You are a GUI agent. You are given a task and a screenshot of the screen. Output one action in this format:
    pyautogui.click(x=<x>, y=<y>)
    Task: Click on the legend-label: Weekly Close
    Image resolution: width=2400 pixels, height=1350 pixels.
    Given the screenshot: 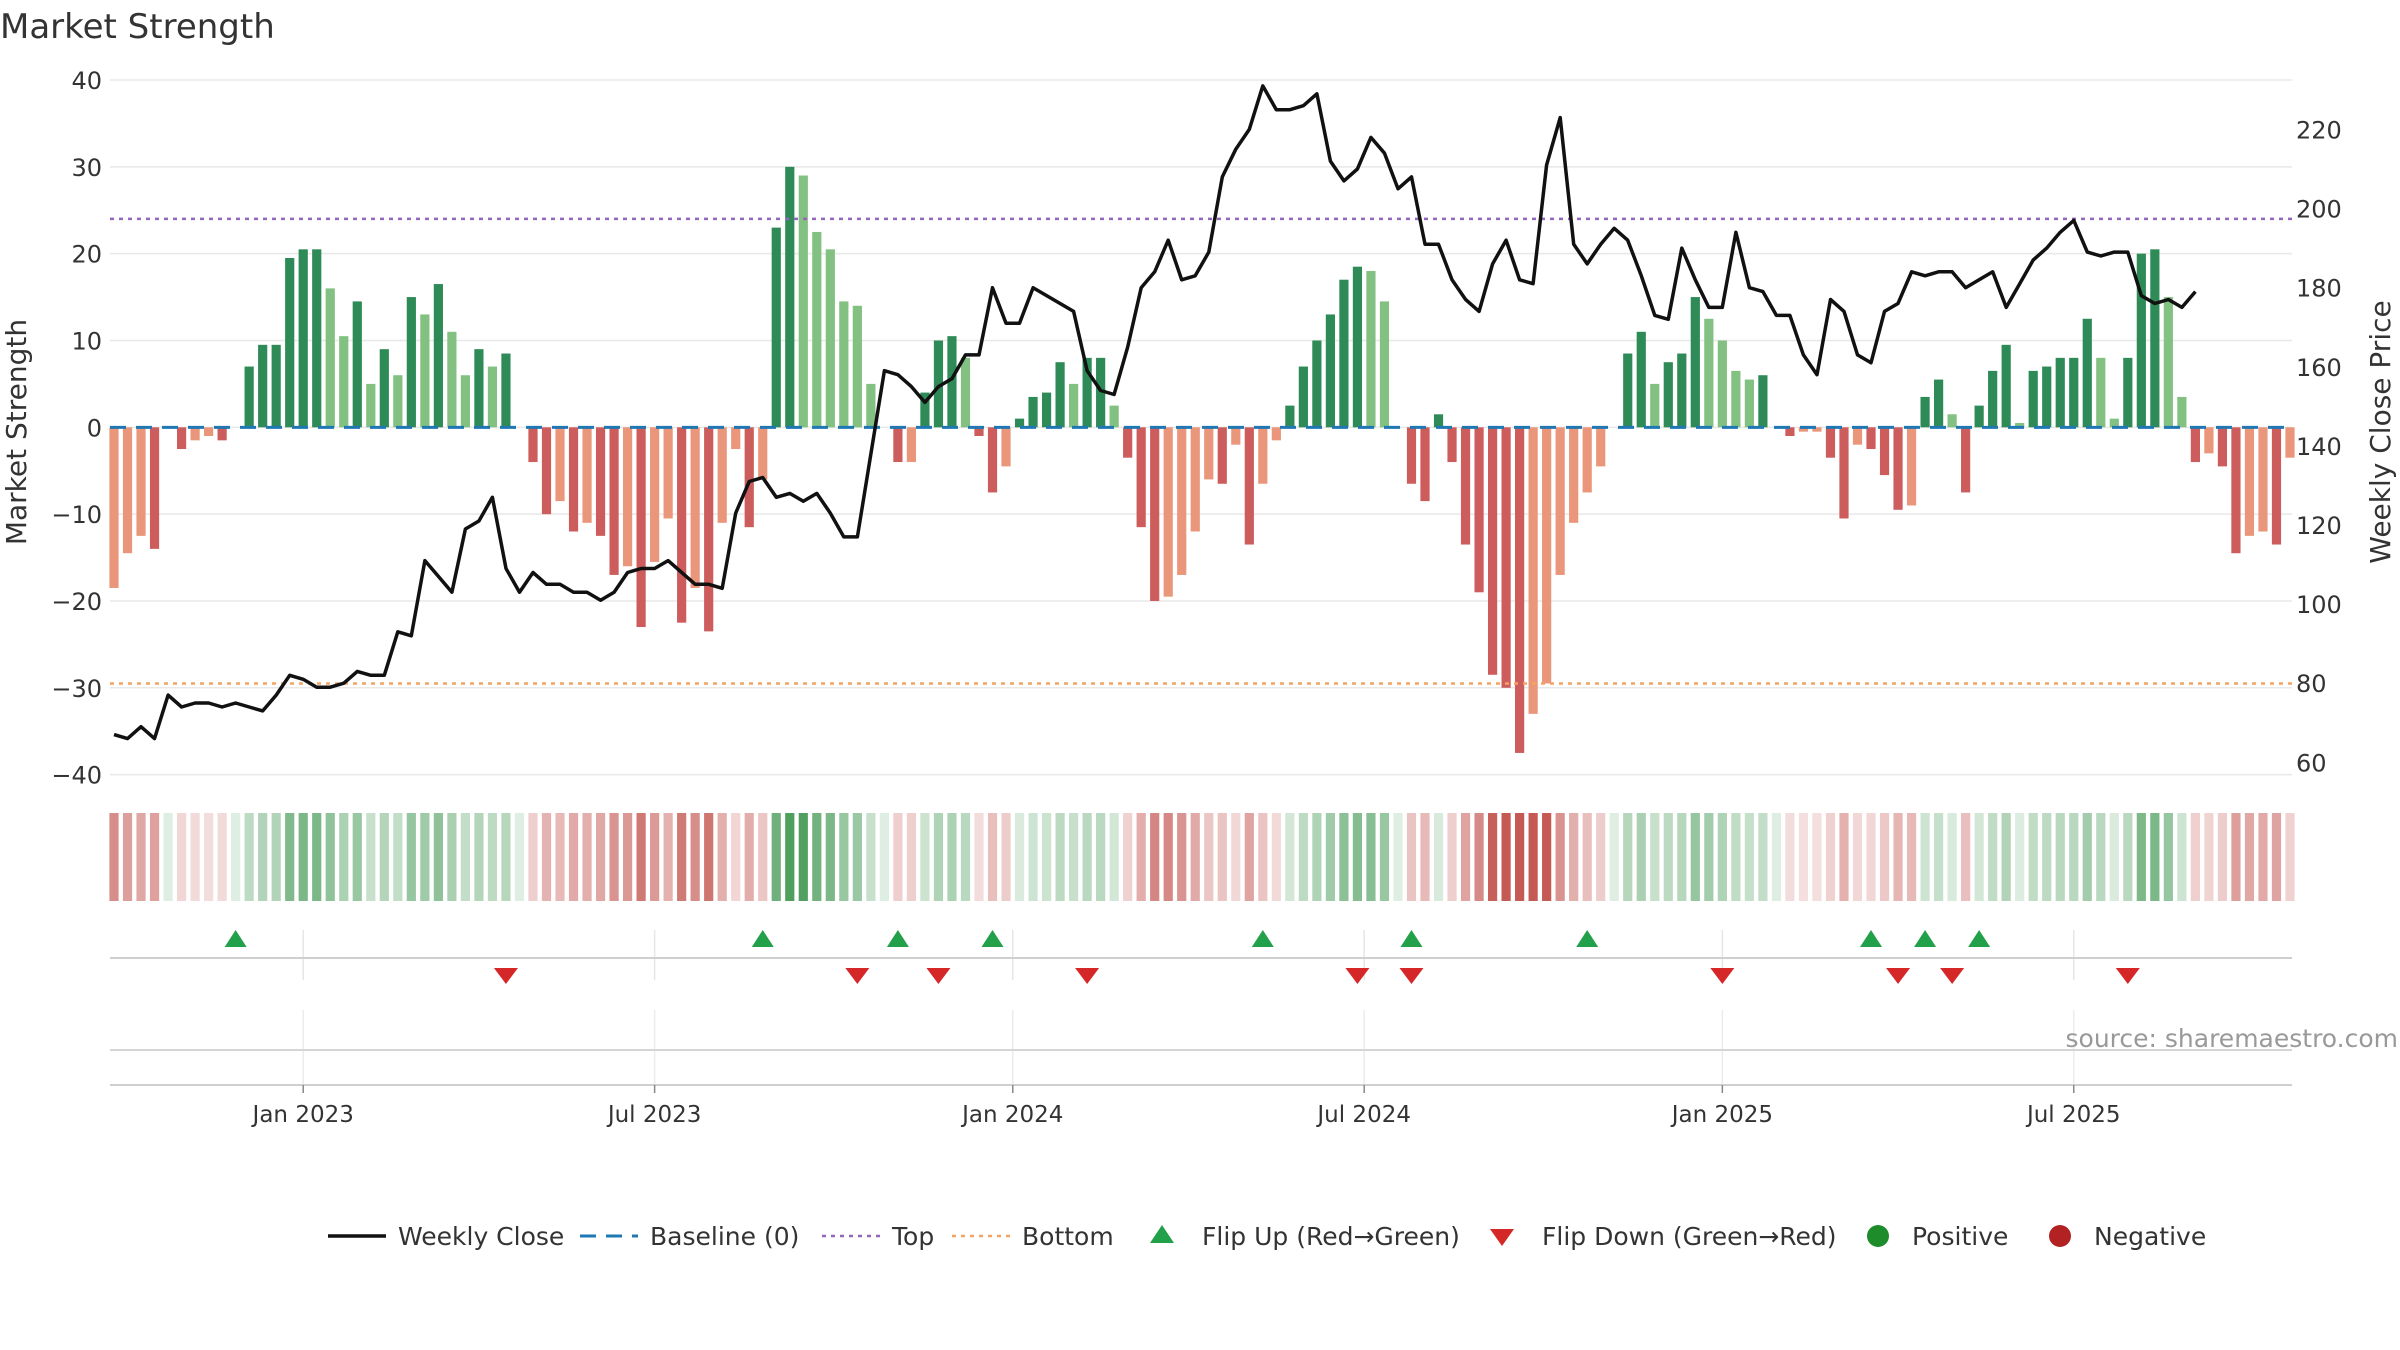 What is the action you would take?
    pyautogui.click(x=481, y=1236)
    